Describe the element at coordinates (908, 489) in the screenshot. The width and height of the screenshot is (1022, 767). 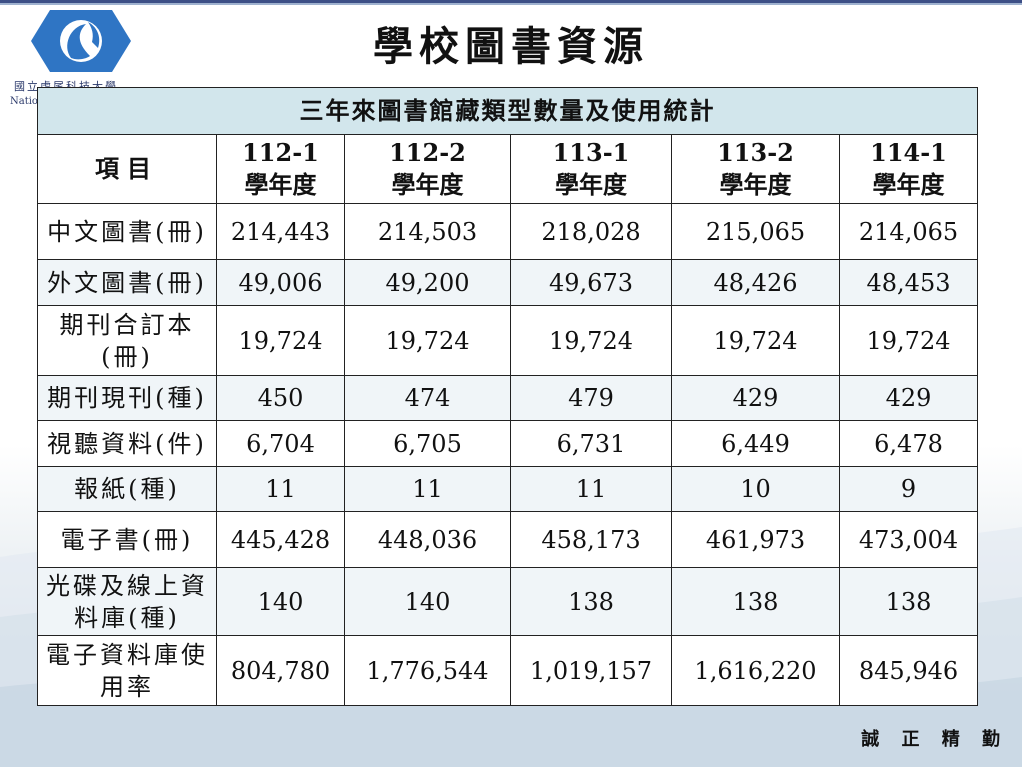
I see `table-cell: 9` at that location.